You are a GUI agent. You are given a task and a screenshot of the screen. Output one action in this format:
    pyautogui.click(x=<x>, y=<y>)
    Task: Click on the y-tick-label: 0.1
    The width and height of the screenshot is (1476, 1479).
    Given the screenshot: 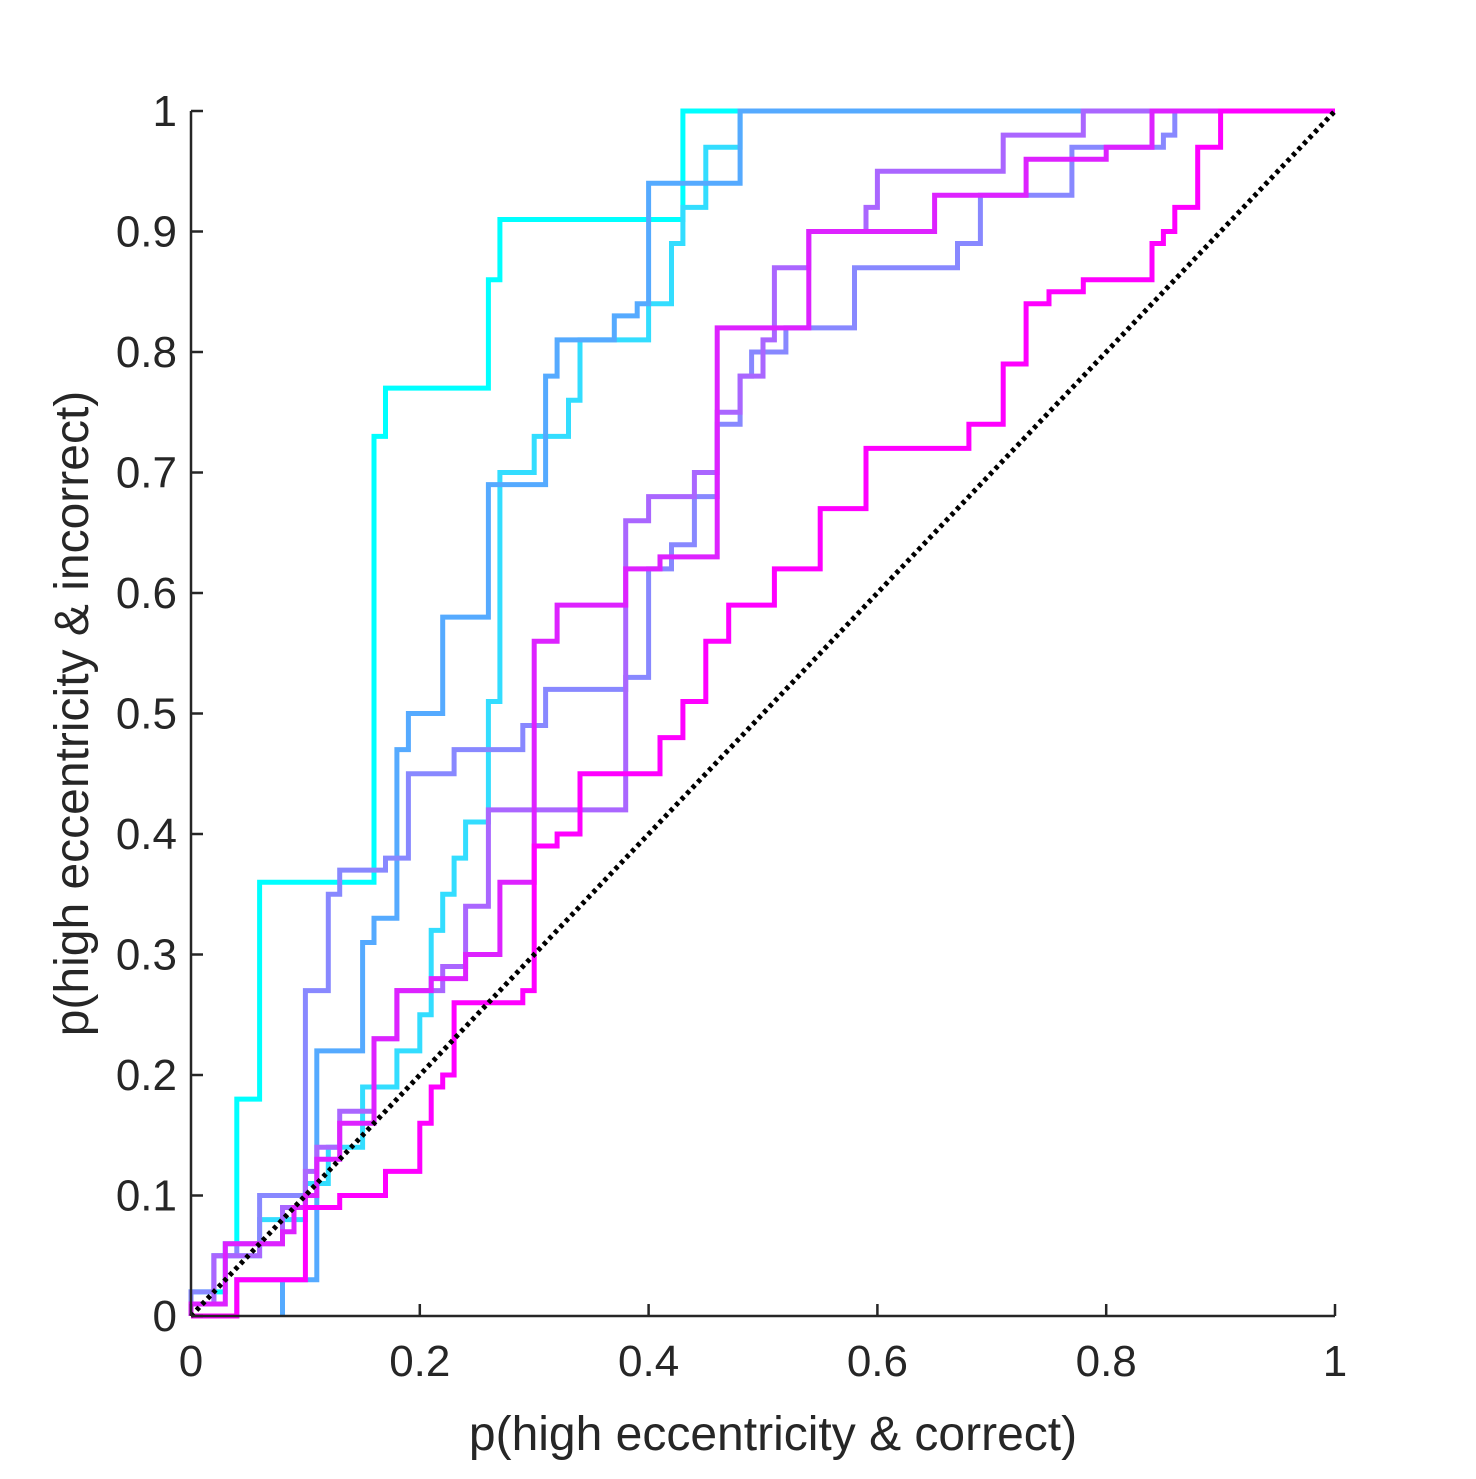 What is the action you would take?
    pyautogui.click(x=146, y=1196)
    